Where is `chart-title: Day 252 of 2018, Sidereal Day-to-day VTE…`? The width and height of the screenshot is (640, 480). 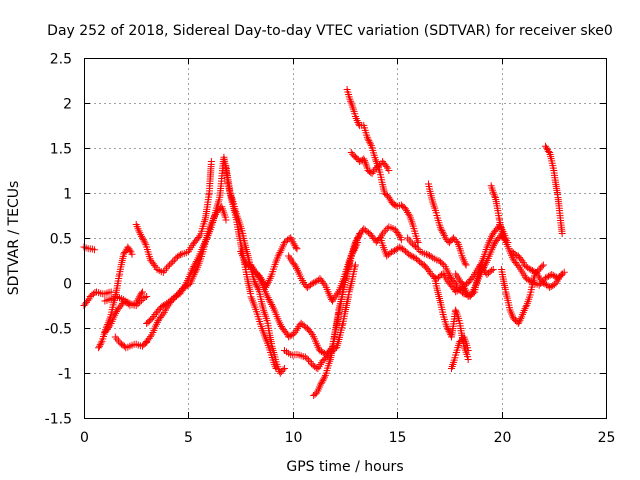
chart-title: Day 252 of 2018, Sidereal Day-to-day VTE… is located at coordinates (330, 31).